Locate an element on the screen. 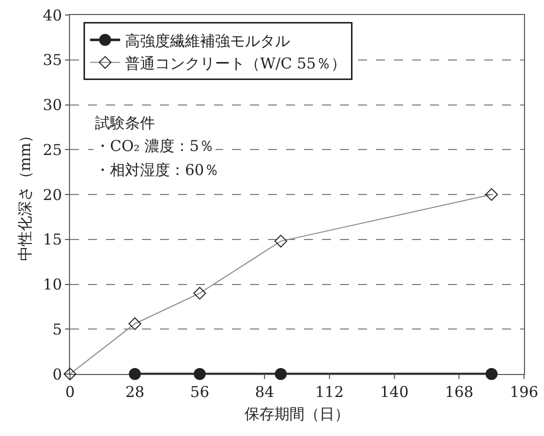 The width and height of the screenshot is (544, 436). x-tick-label: 168 is located at coordinates (459, 392).